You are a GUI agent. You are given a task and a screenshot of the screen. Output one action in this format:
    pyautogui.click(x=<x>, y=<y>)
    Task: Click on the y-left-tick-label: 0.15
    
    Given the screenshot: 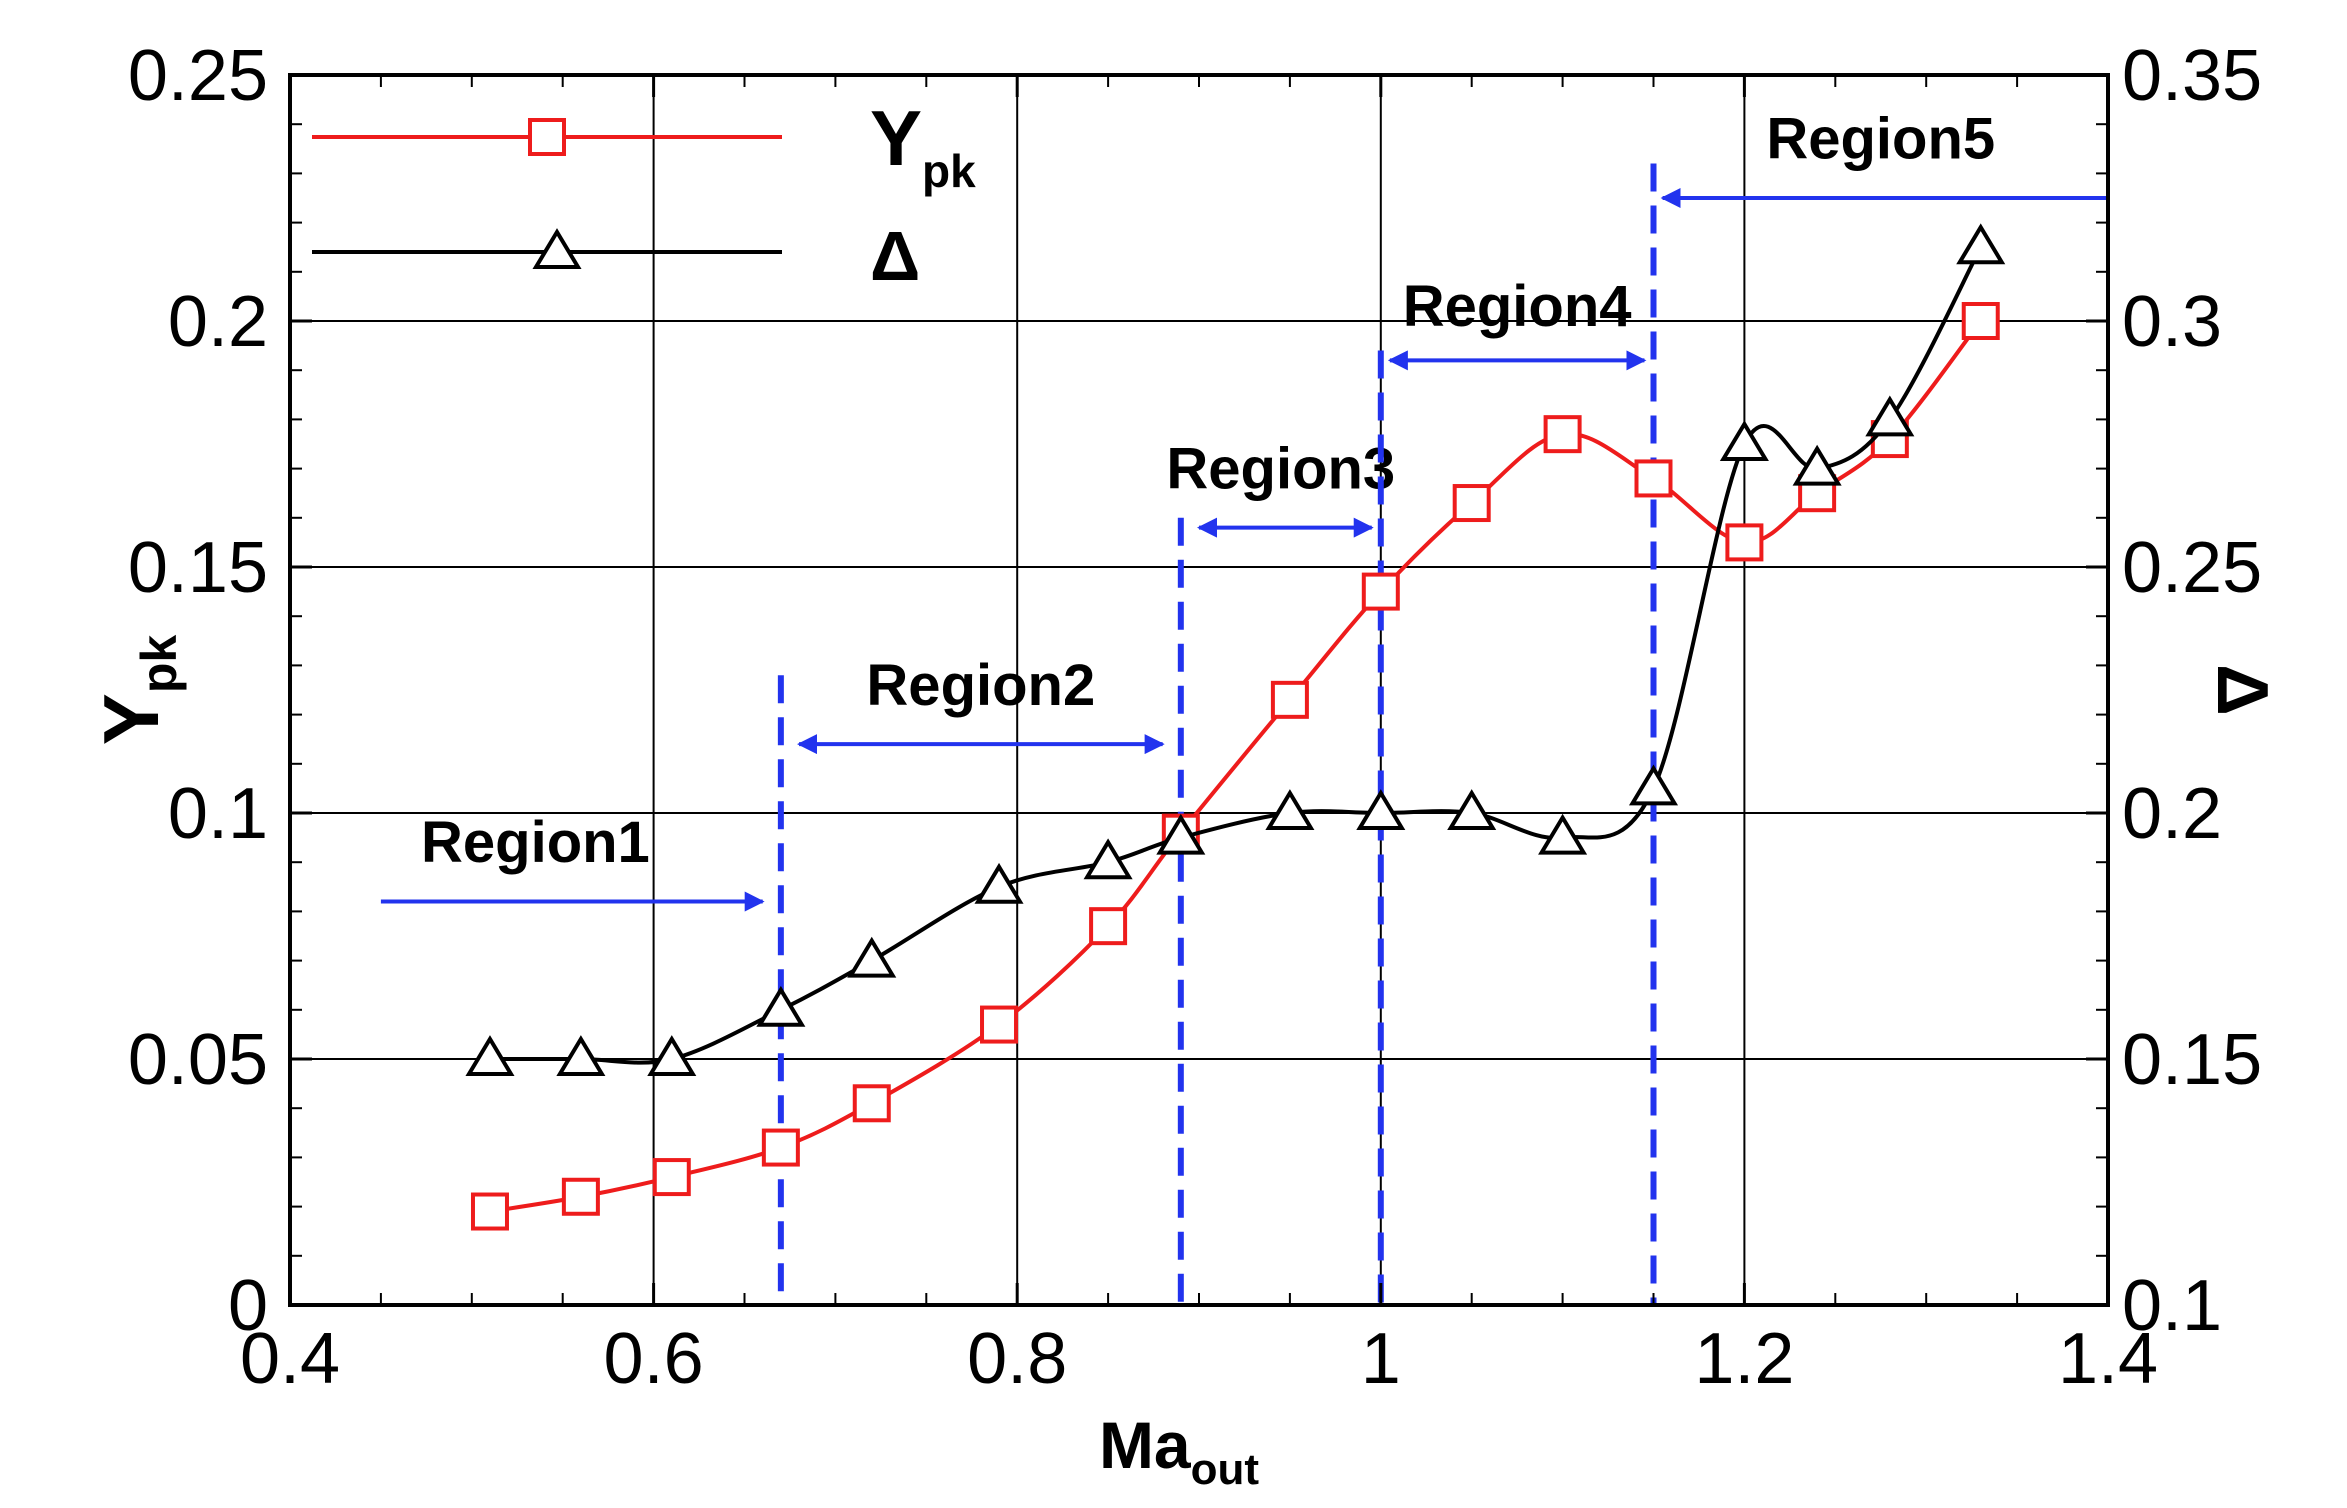 What is the action you would take?
    pyautogui.click(x=198, y=568)
    